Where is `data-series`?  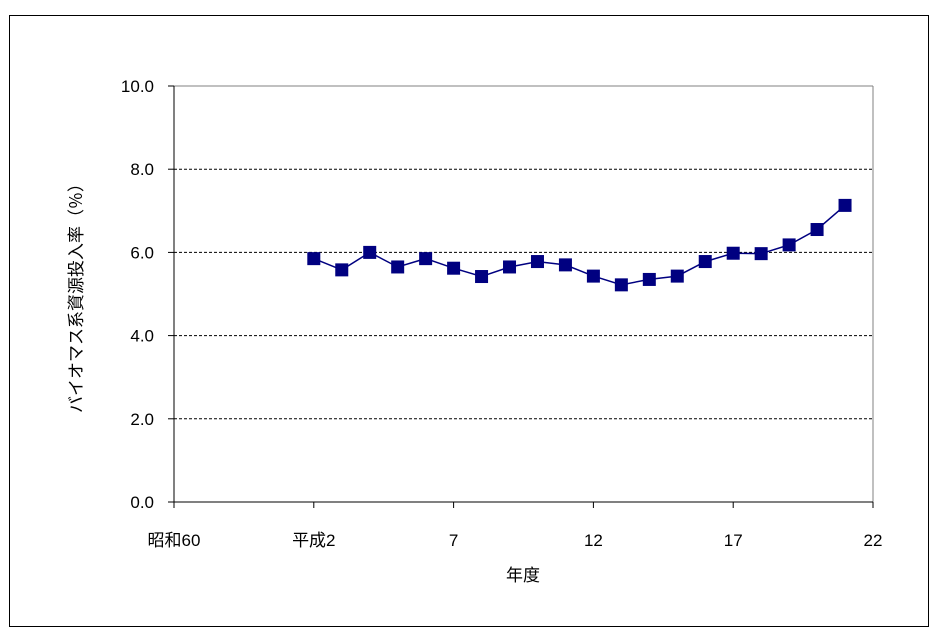
data-series is located at coordinates (579, 245).